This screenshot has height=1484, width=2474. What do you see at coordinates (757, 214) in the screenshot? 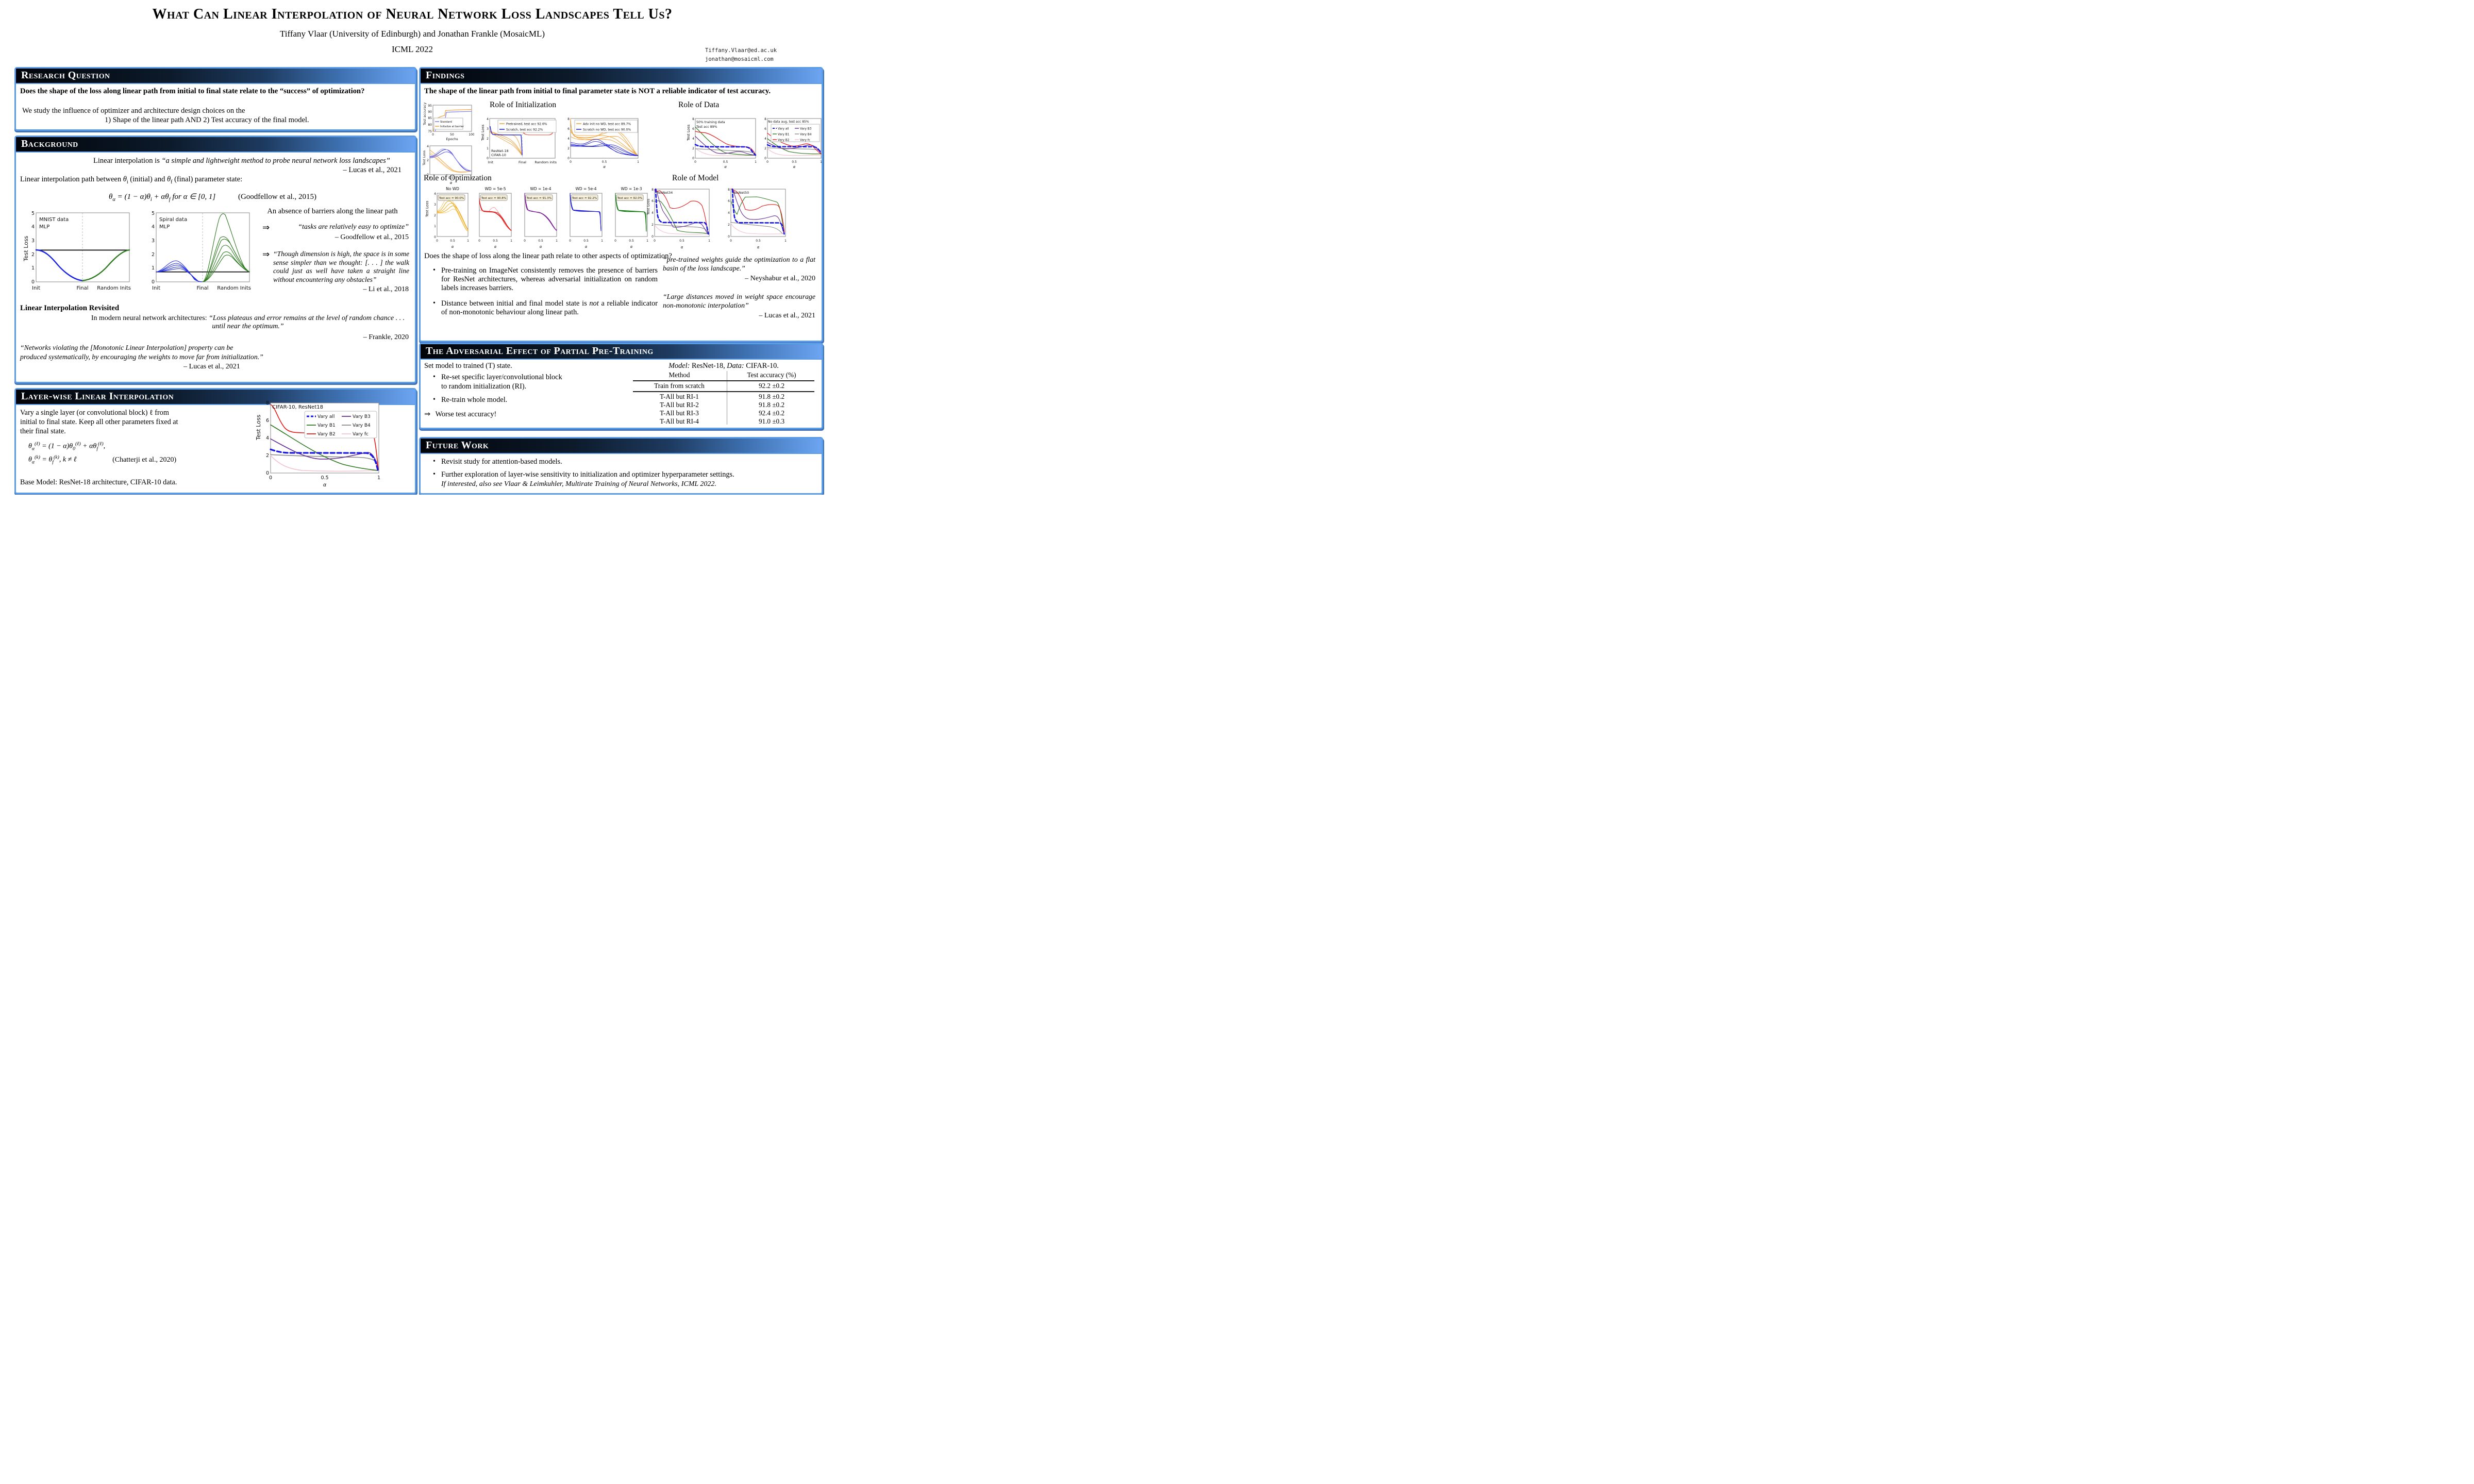
I see `m50-curve-b1` at bounding box center [757, 214].